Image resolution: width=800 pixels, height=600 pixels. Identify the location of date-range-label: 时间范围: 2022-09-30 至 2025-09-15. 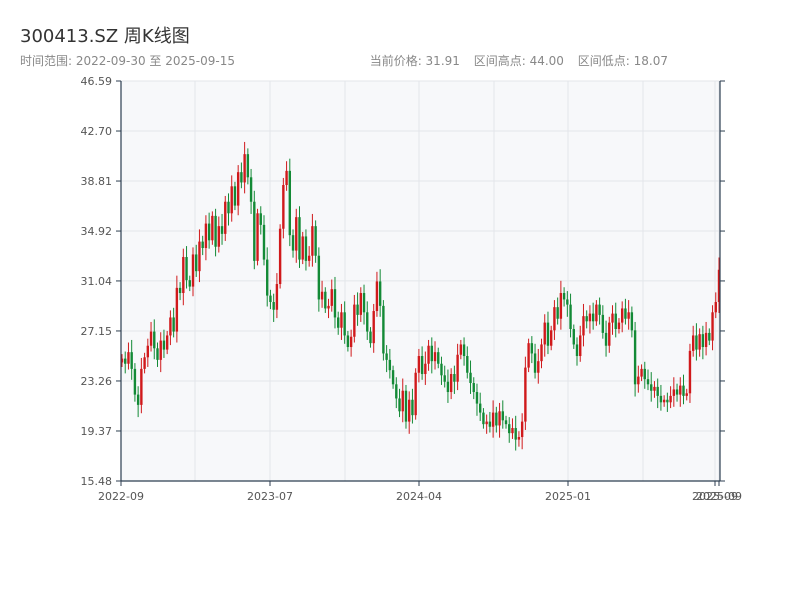
(127, 61).